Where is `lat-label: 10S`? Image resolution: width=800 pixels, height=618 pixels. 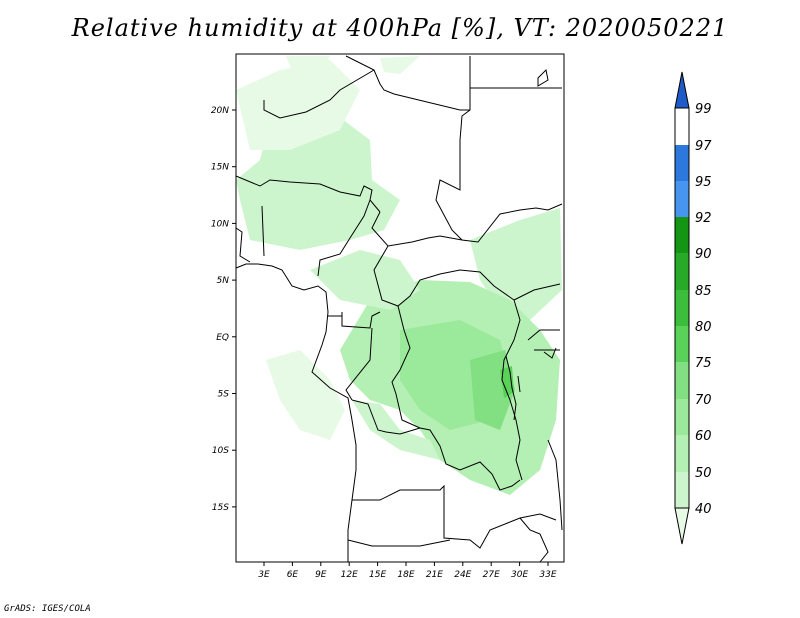
lat-label: 10S is located at coordinates (220, 451).